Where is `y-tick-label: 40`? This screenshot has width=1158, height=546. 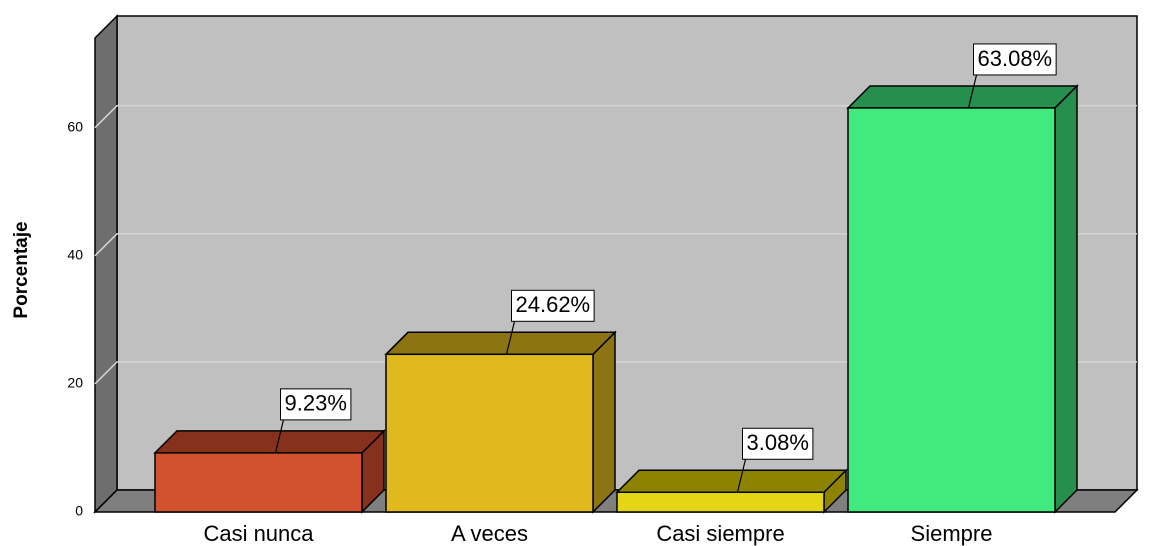
y-tick-label: 40 is located at coordinates (75, 254).